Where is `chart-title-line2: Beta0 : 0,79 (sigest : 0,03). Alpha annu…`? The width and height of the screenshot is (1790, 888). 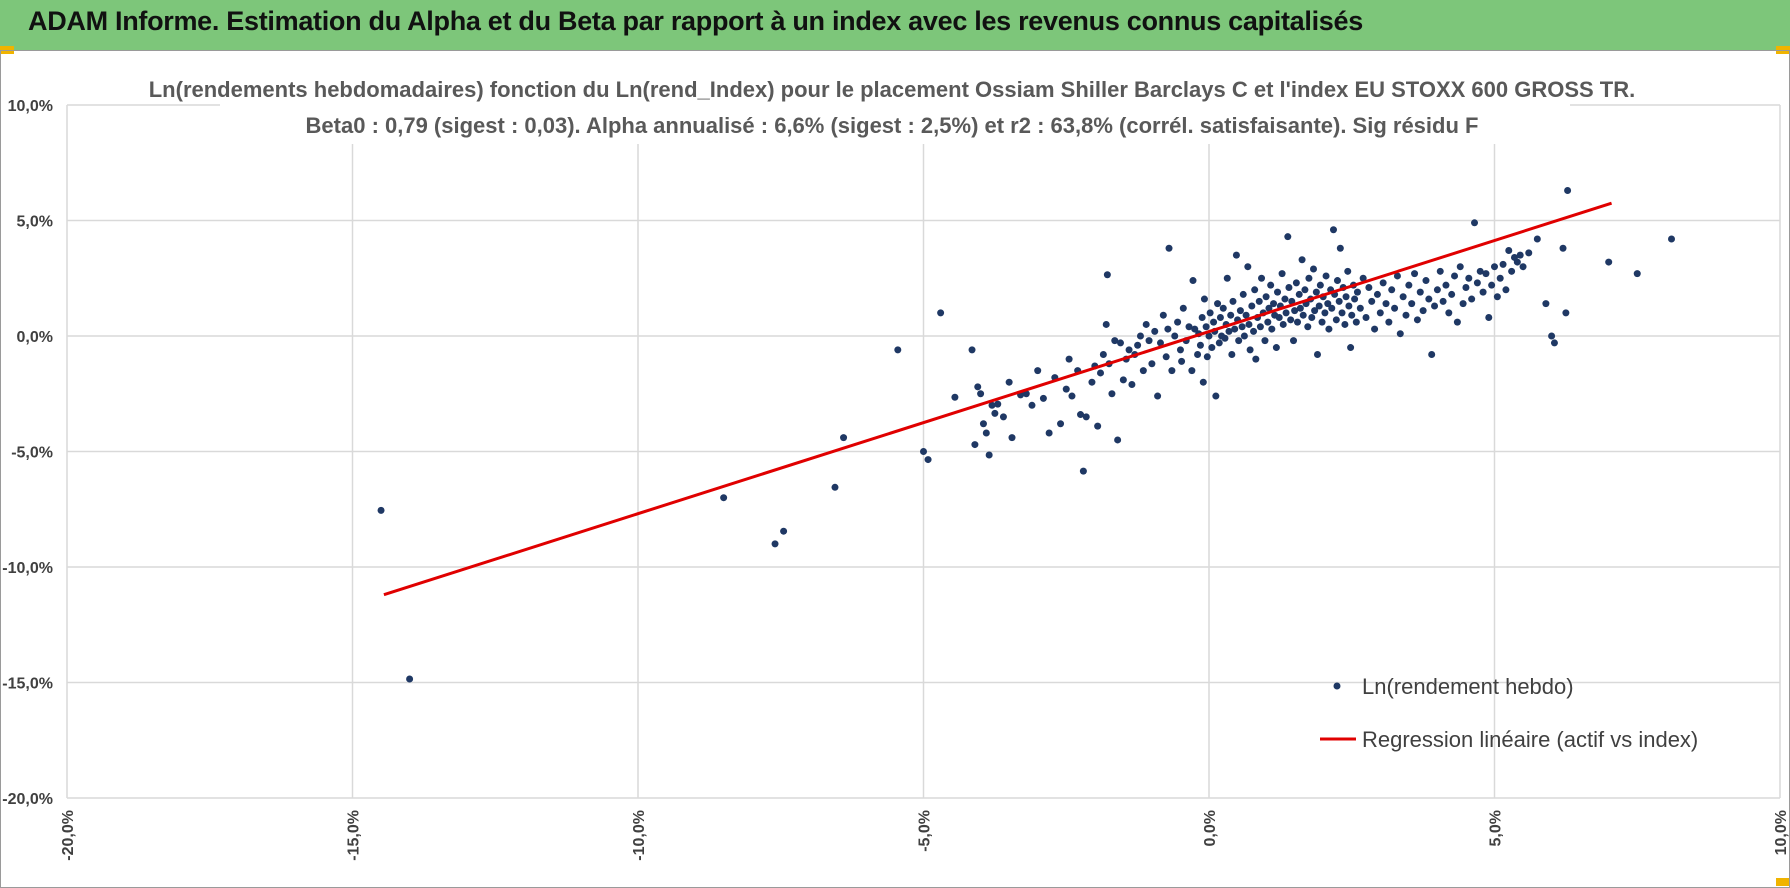 chart-title-line2: Beta0 : 0,79 (sigest : 0,03). Alpha annu… is located at coordinates (892, 125).